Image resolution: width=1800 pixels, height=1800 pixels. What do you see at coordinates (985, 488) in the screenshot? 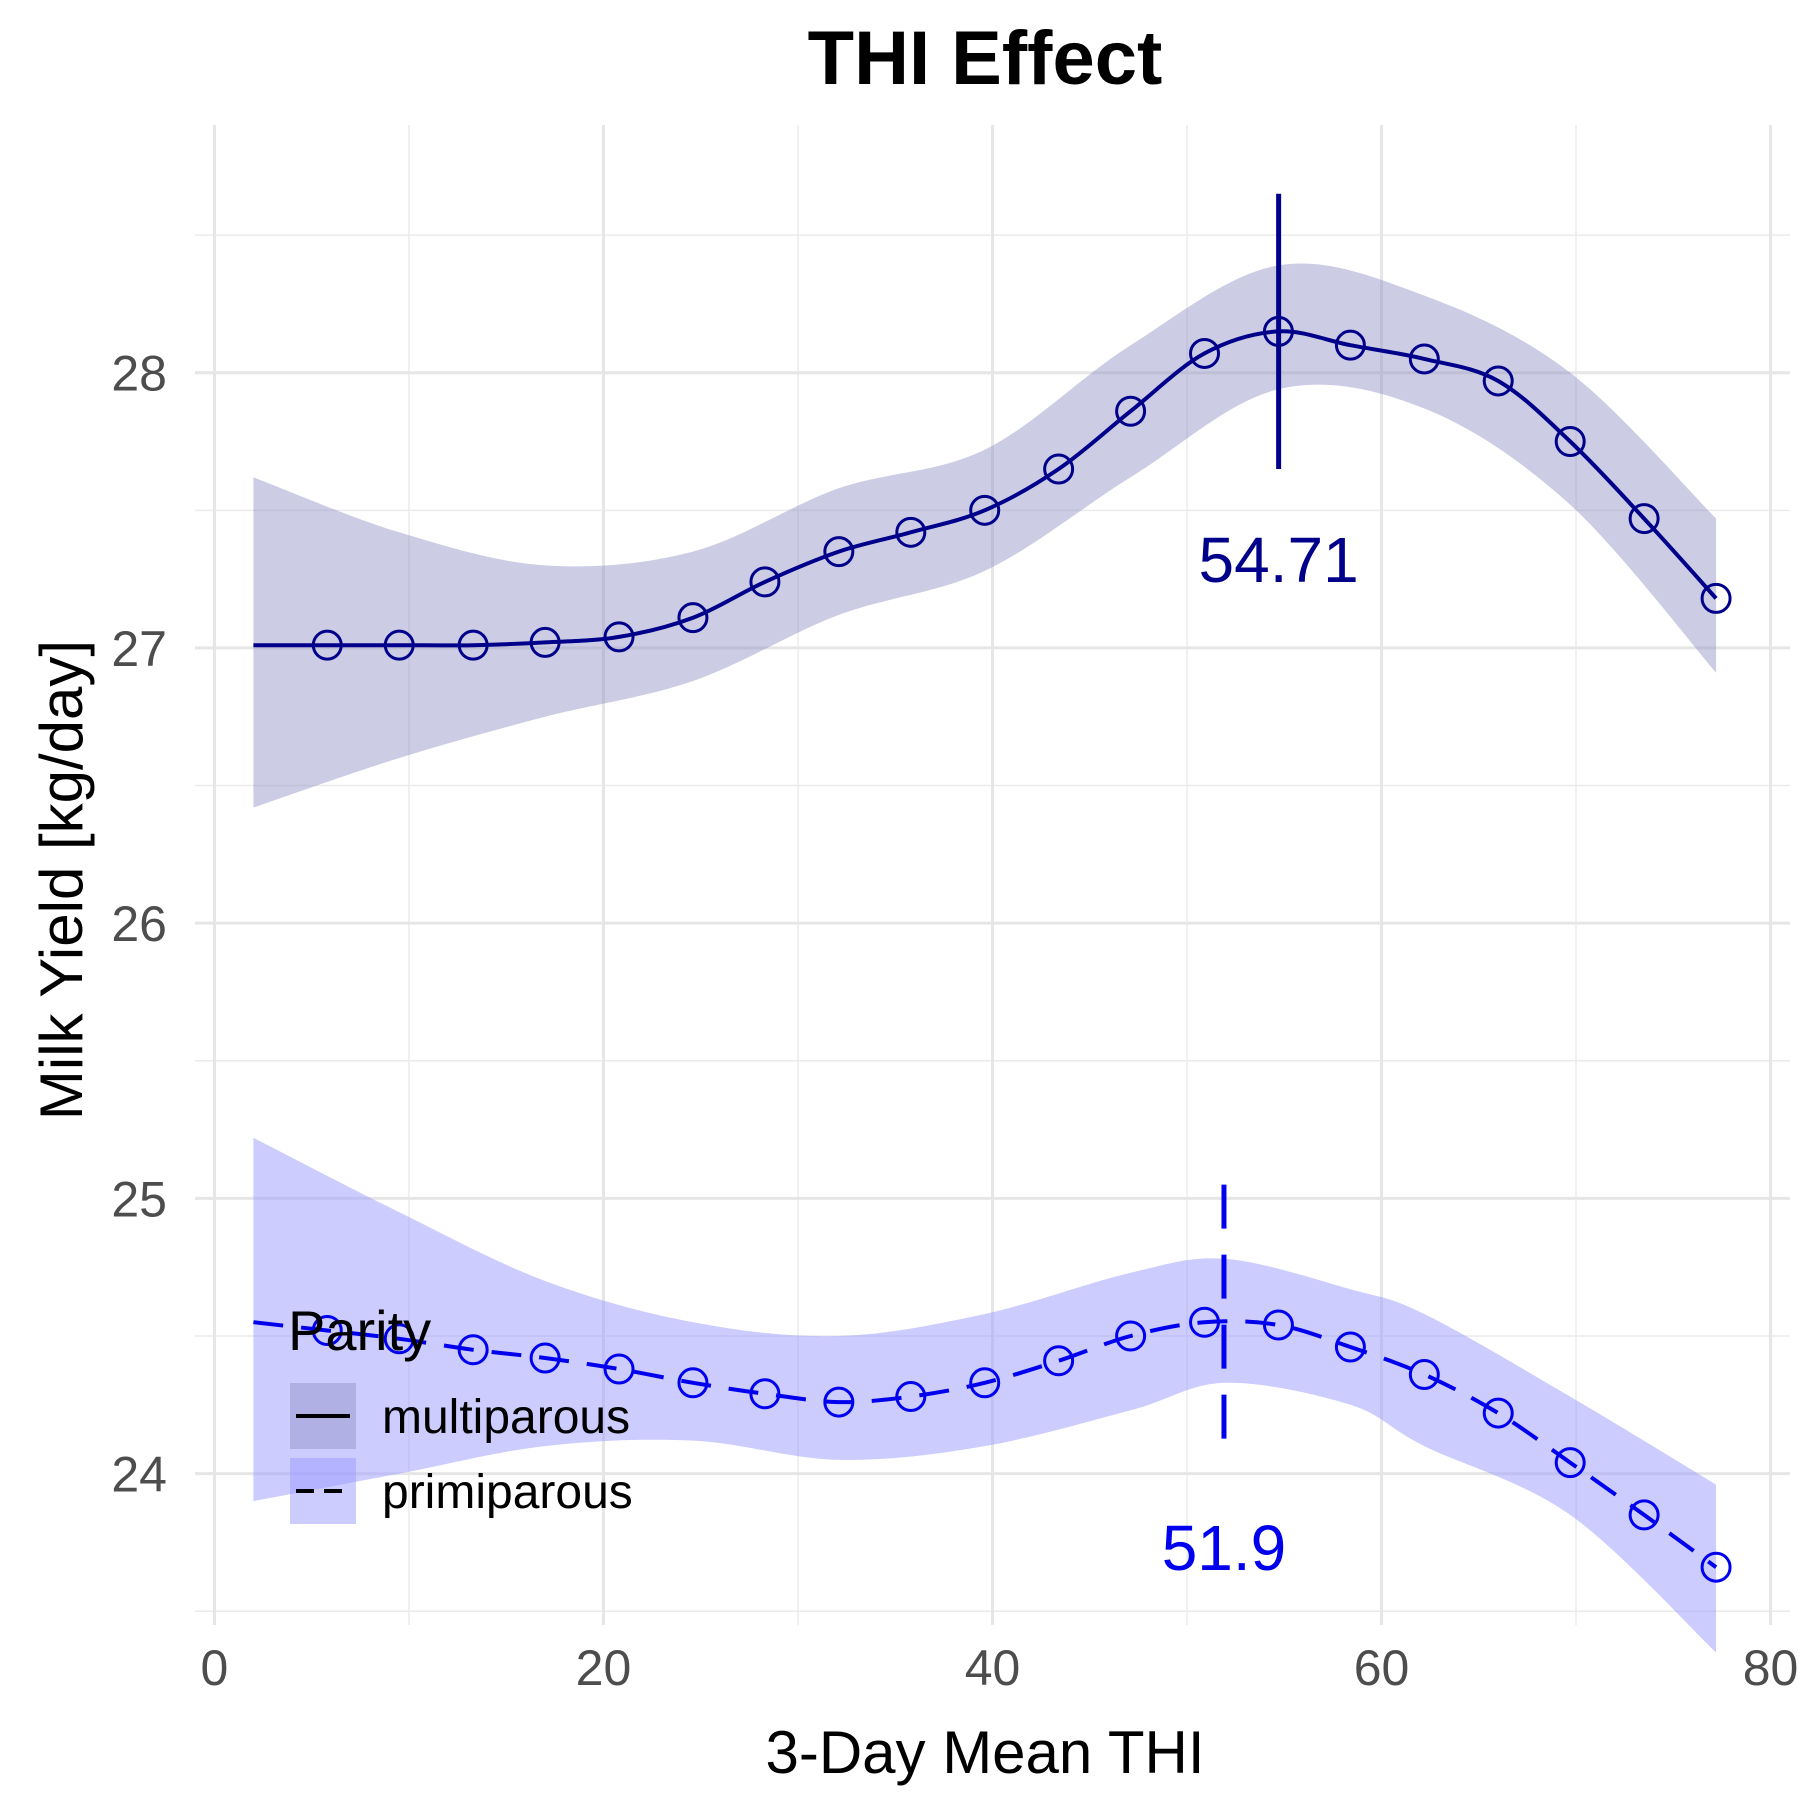
I see `series-line-multiparous` at bounding box center [985, 488].